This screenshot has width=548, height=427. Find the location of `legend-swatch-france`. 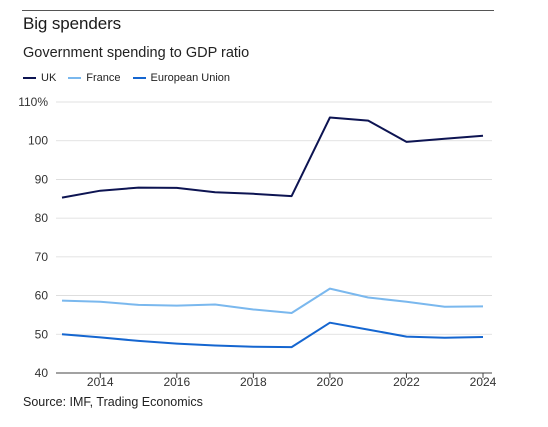

legend-swatch-france is located at coordinates (75, 78).